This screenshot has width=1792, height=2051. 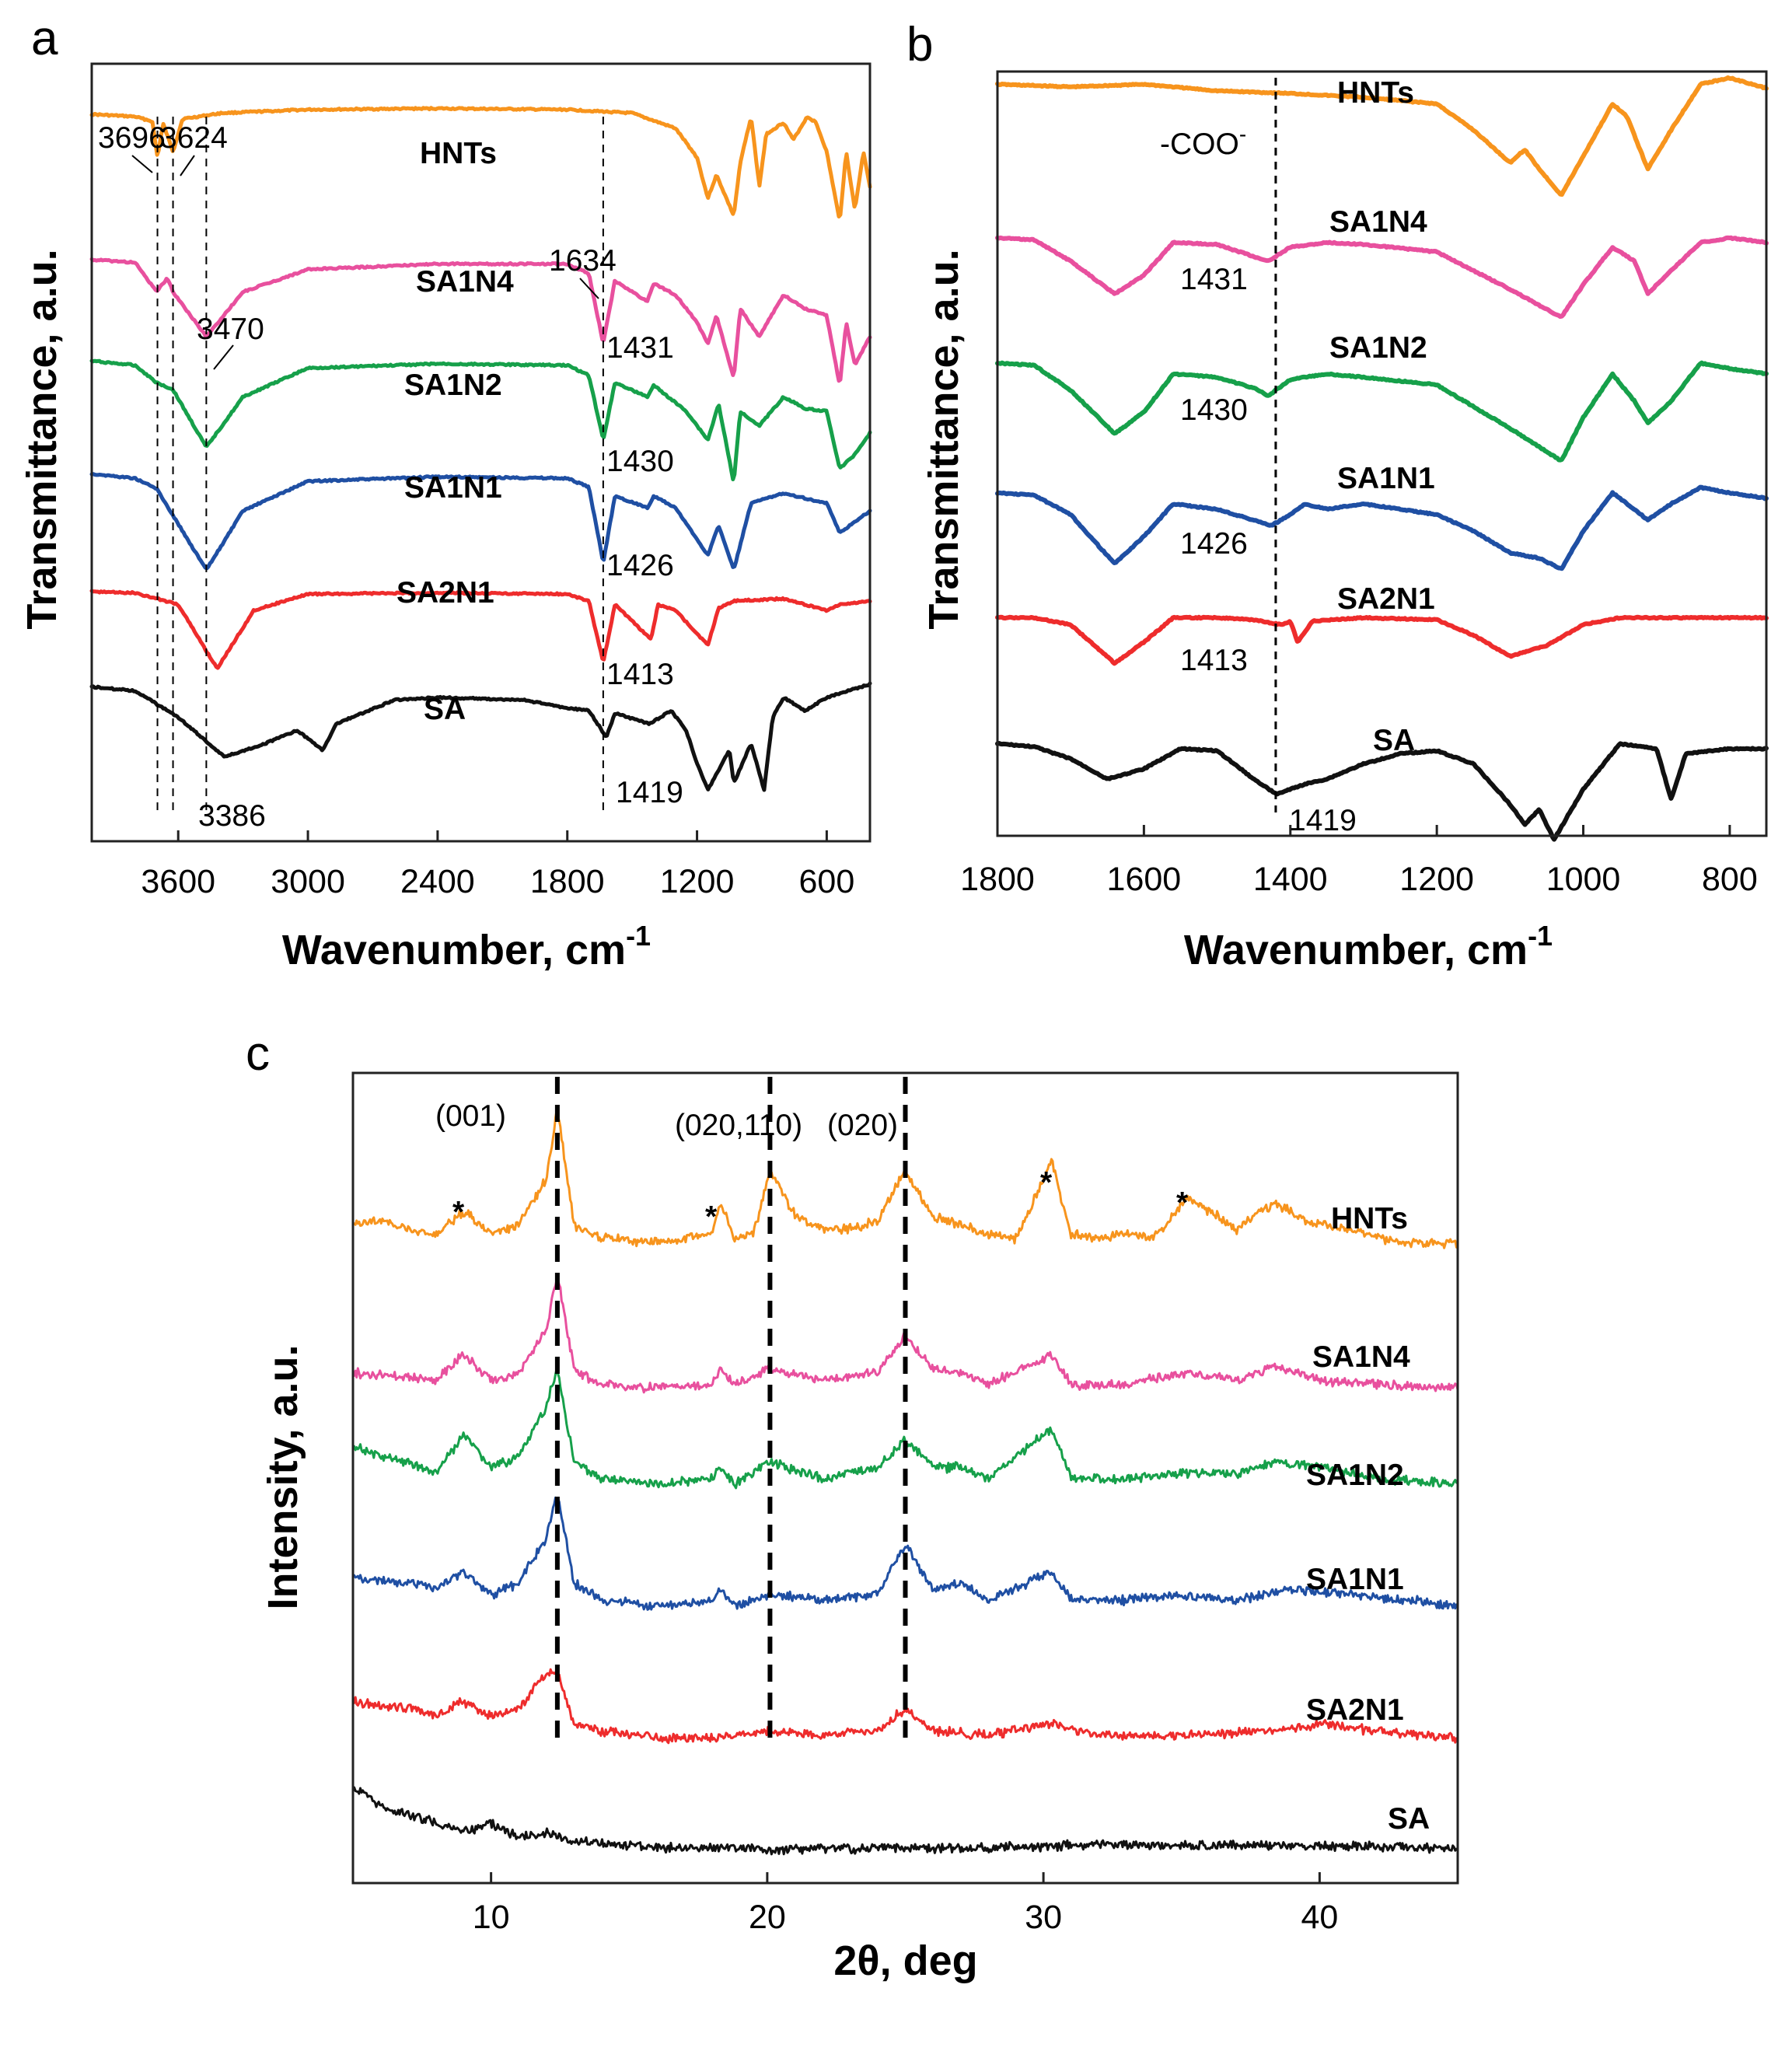 What do you see at coordinates (997, 880) in the screenshot?
I see `panel-b-tick-label-0: 1800` at bounding box center [997, 880].